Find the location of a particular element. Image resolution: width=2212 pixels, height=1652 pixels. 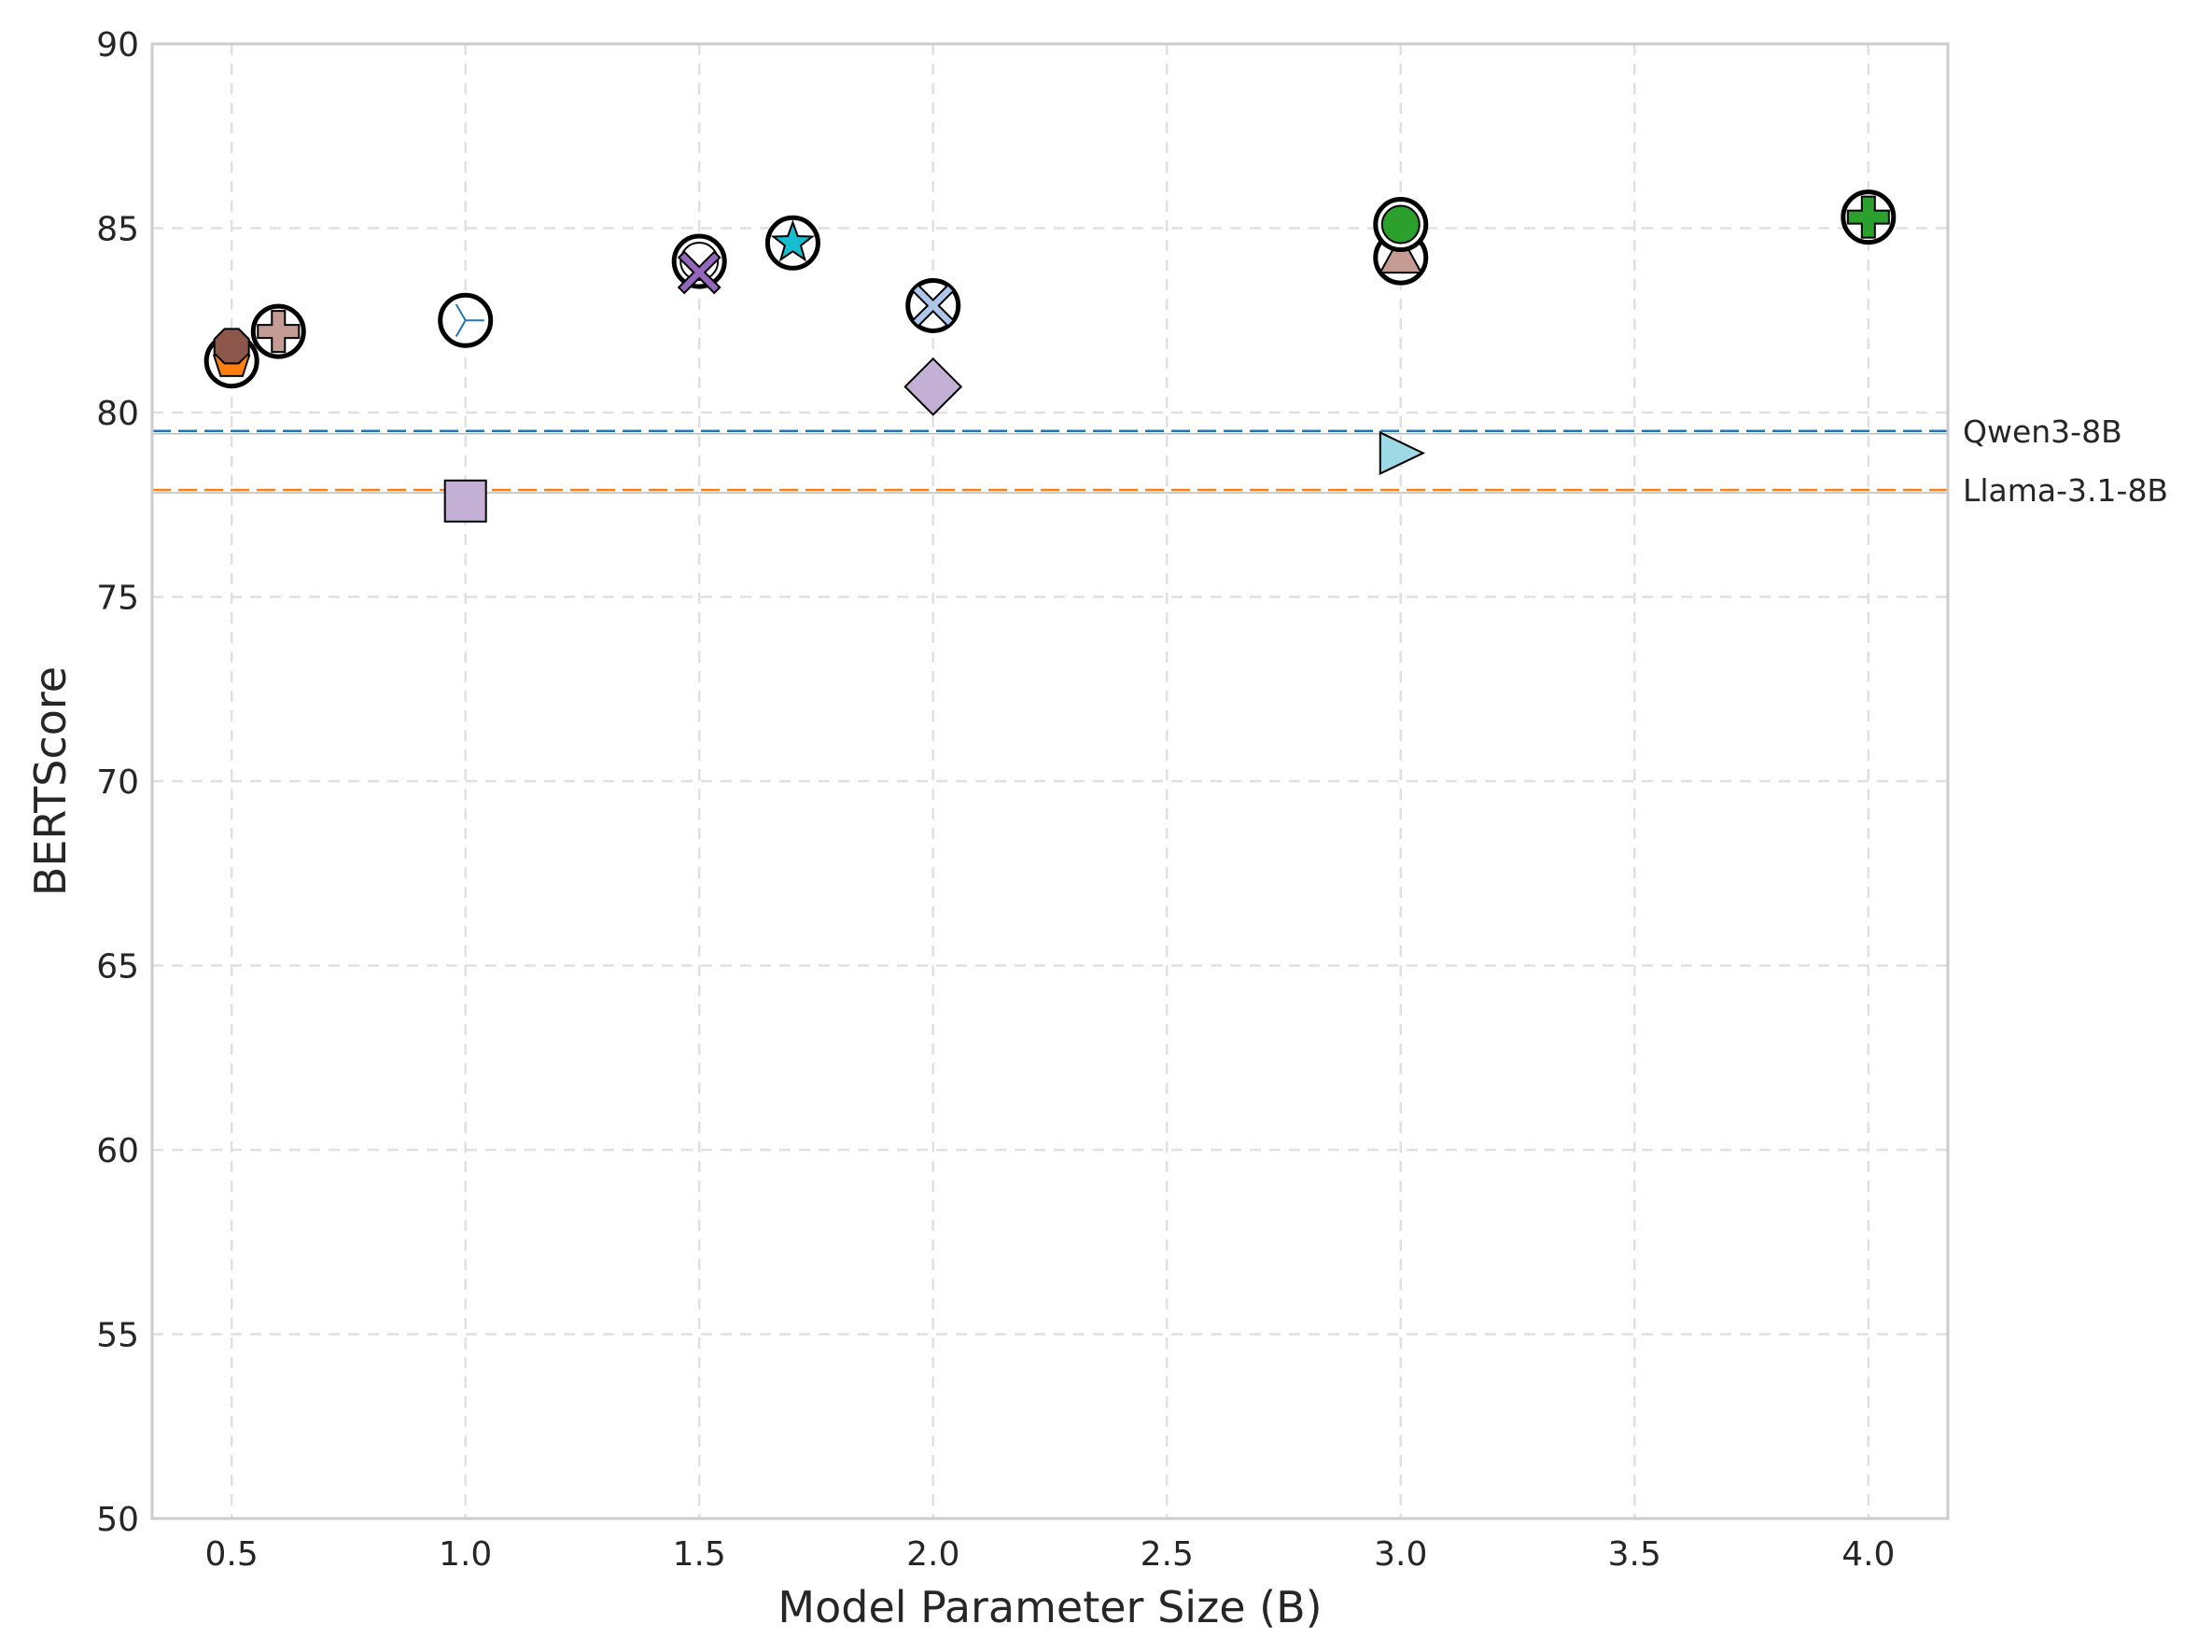

x-tick-label: 3.0 is located at coordinates (1400, 1554).